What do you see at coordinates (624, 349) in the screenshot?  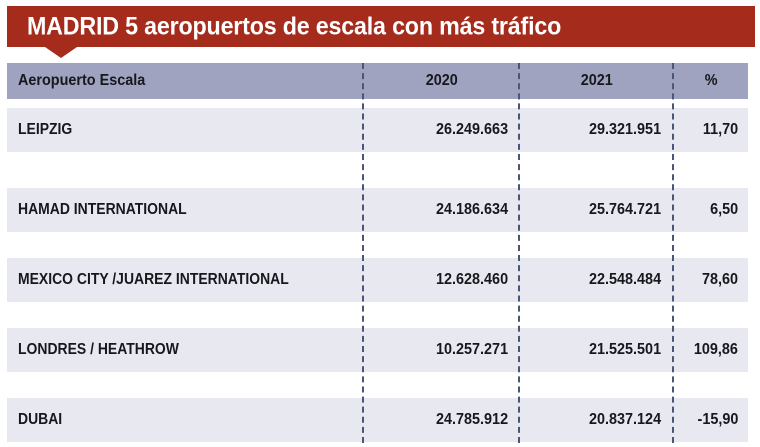 I see `cell-value-2021: 21.525.501` at bounding box center [624, 349].